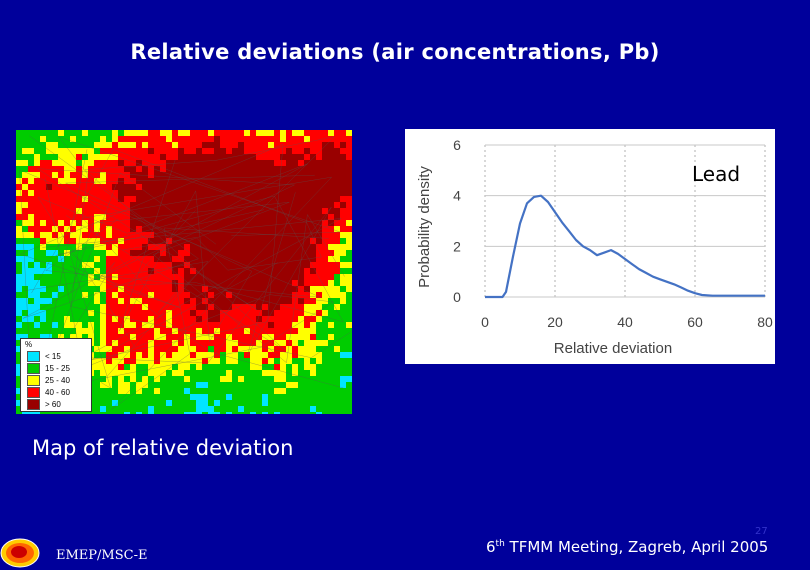 The height and width of the screenshot is (570, 810). What do you see at coordinates (48, 392) in the screenshot?
I see `legend-item: 40 - 60` at bounding box center [48, 392].